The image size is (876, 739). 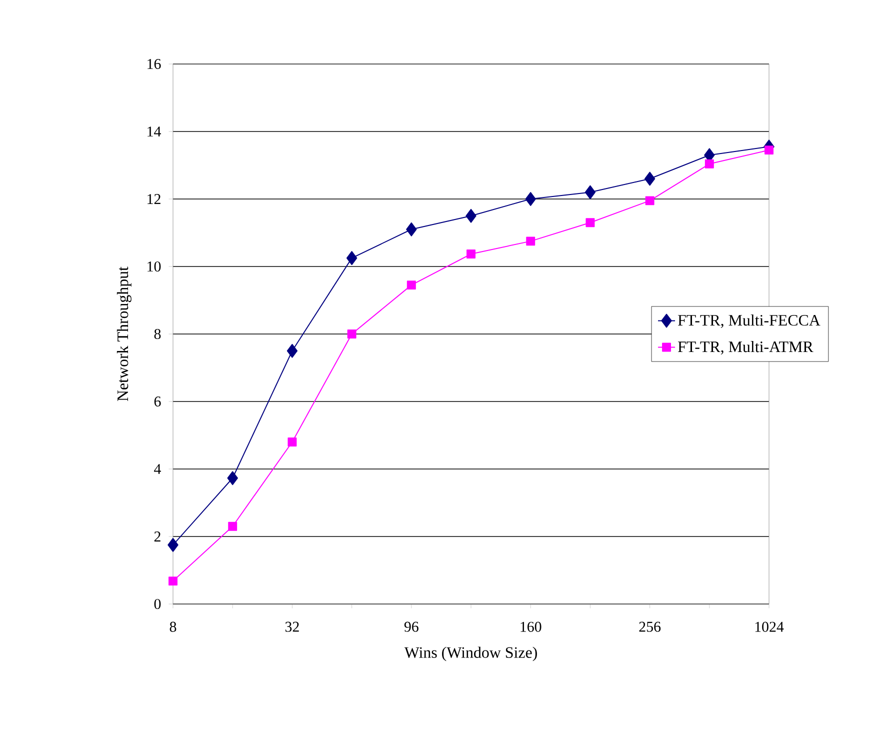 What do you see at coordinates (157, 604) in the screenshot?
I see `y-tick-label: 0` at bounding box center [157, 604].